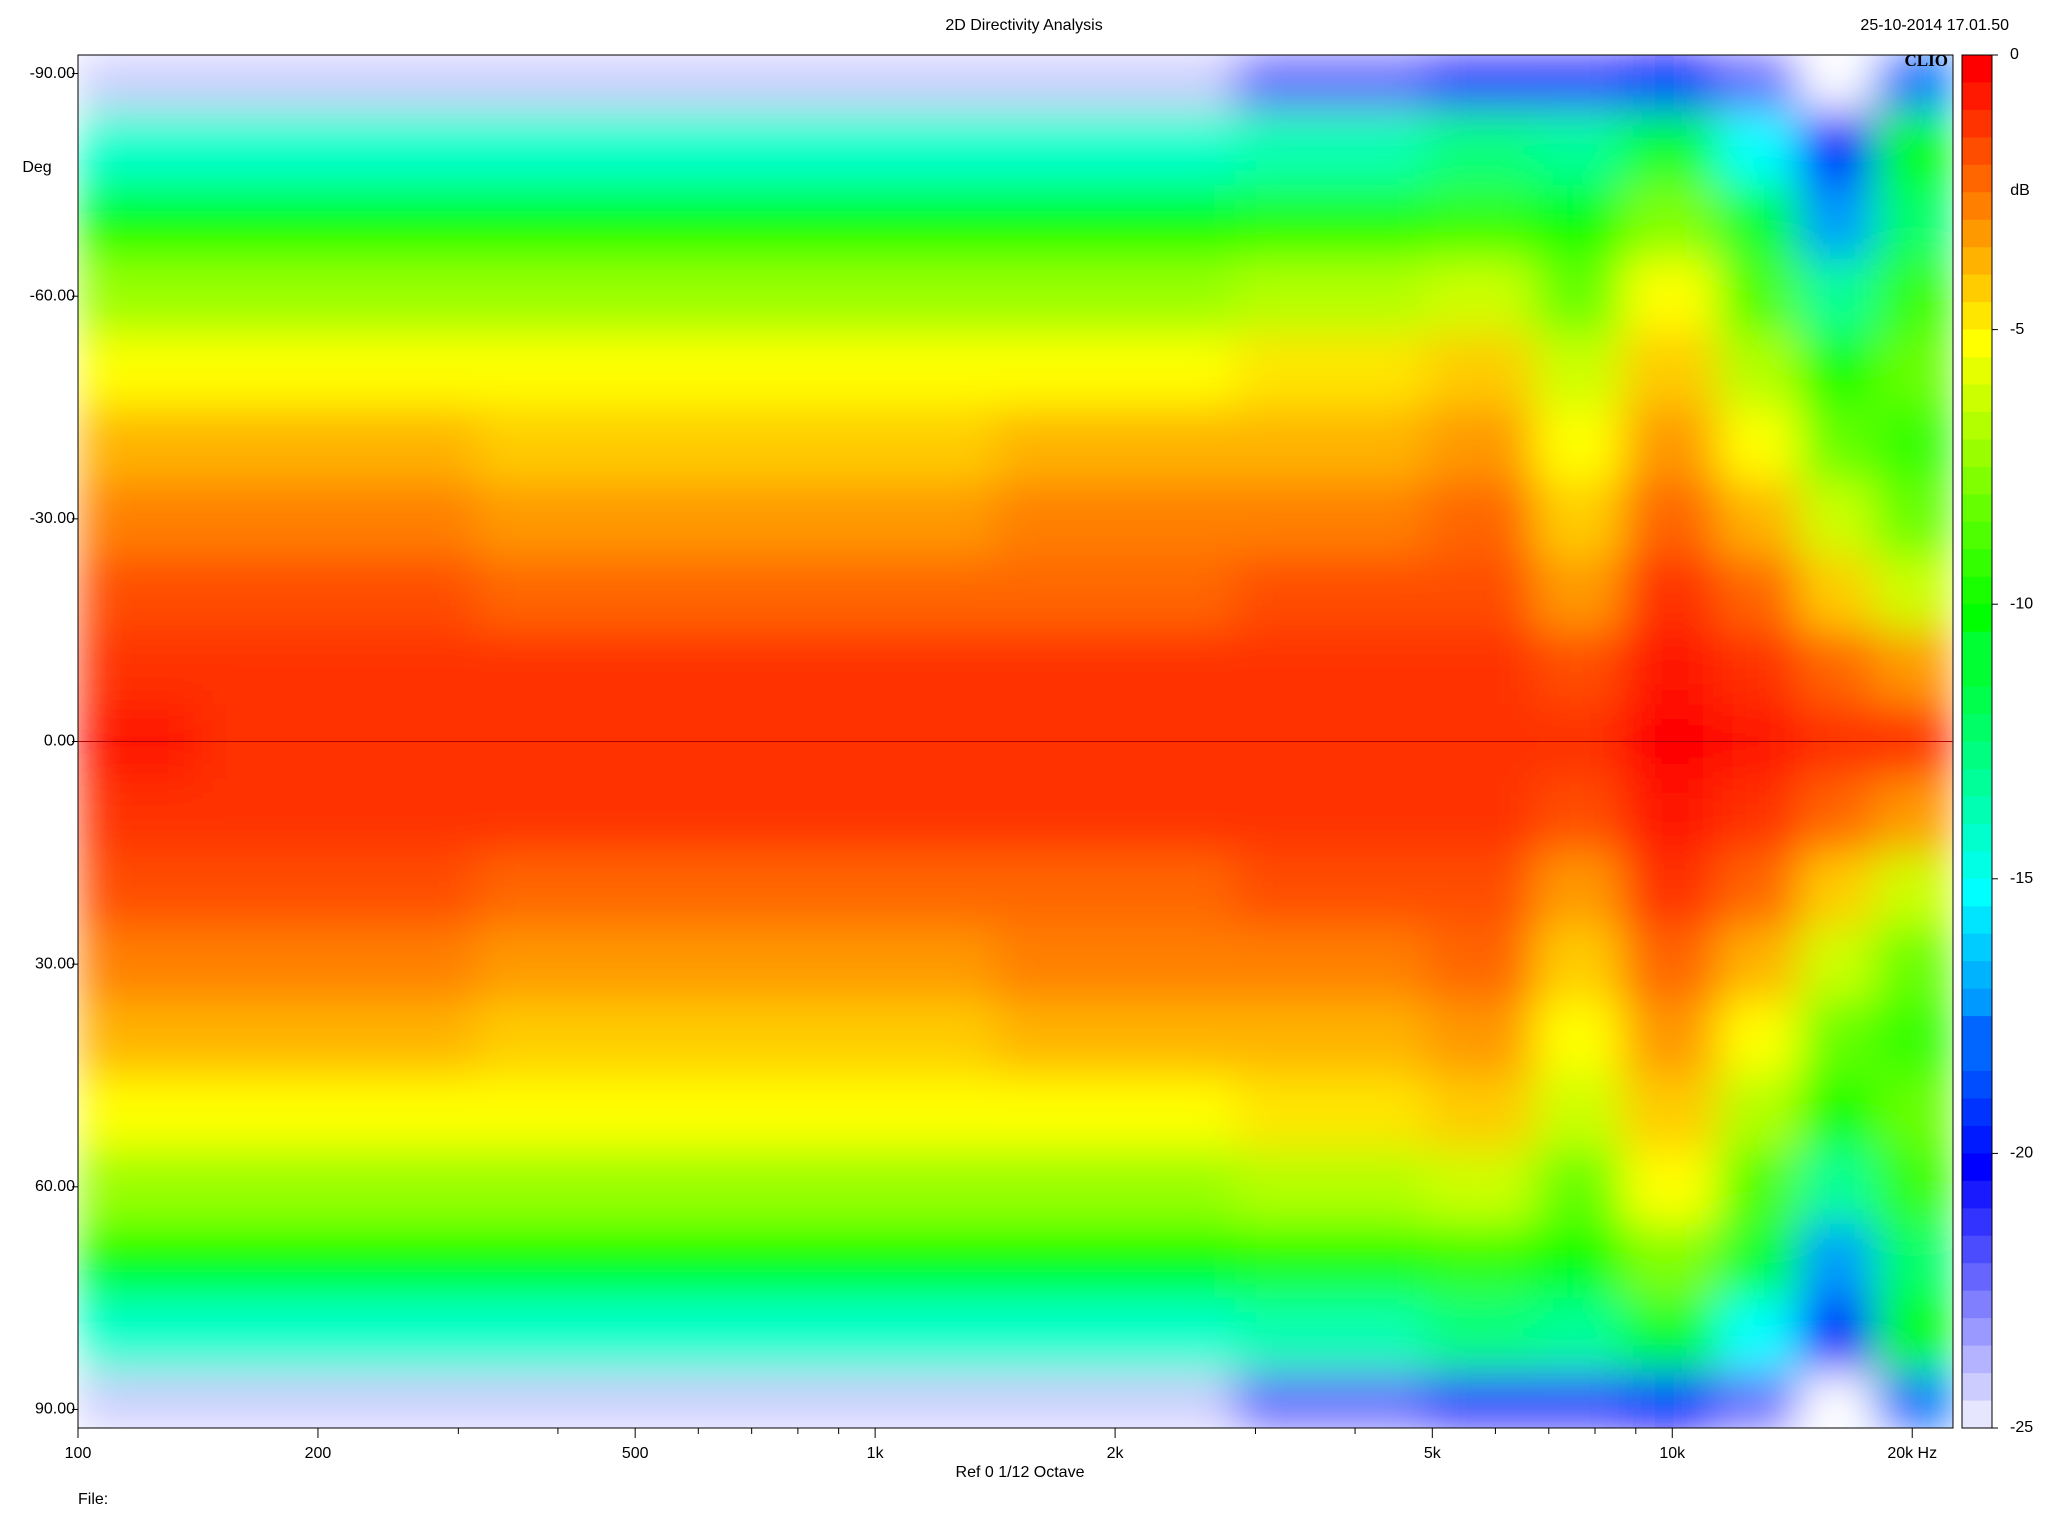 This screenshot has height=1536, width=2048. I want to click on x-tick-label: 200, so click(318, 1453).